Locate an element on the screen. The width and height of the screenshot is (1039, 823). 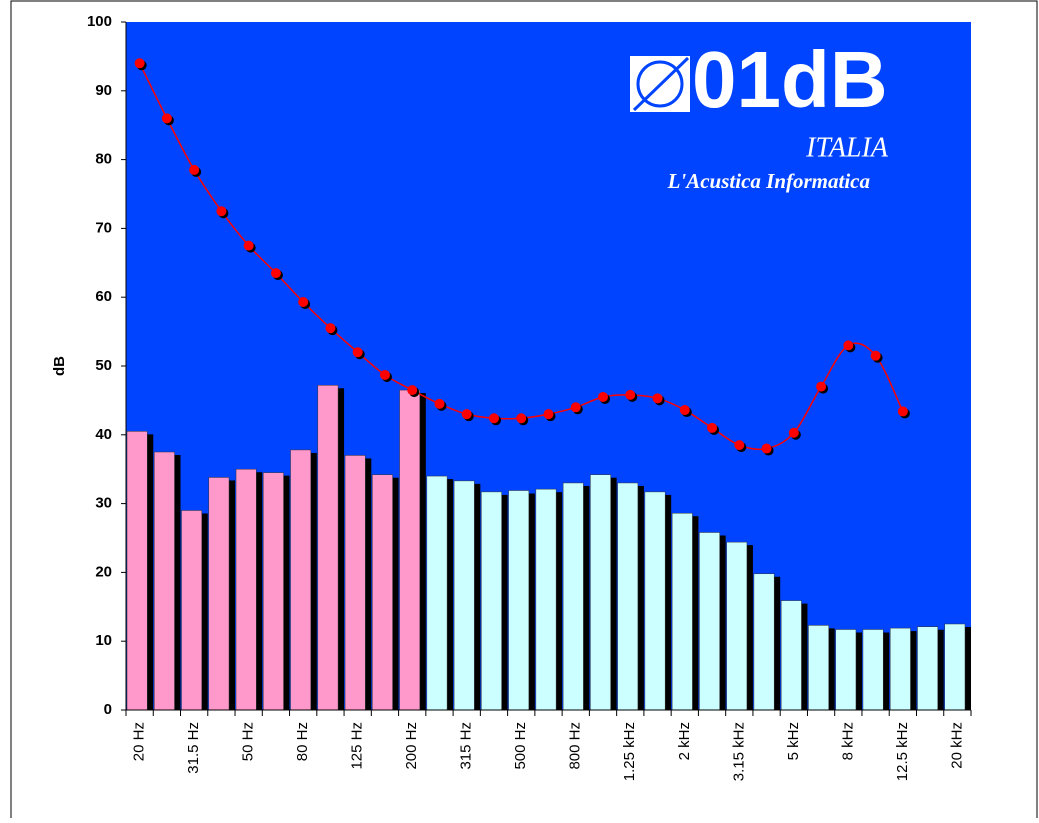
x-tick-label: 12.5 kHz is located at coordinates (902, 751).